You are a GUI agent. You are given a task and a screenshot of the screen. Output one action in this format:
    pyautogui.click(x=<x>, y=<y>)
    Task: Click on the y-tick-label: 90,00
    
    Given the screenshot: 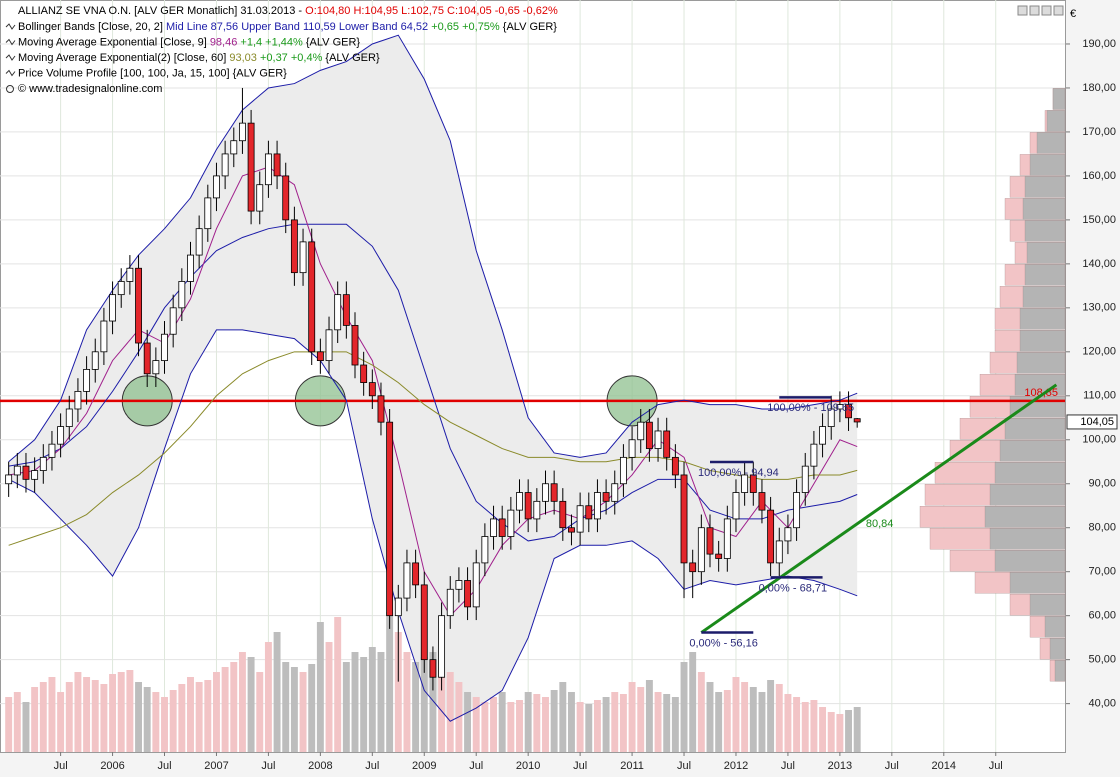 What is the action you would take?
    pyautogui.click(x=1102, y=484)
    